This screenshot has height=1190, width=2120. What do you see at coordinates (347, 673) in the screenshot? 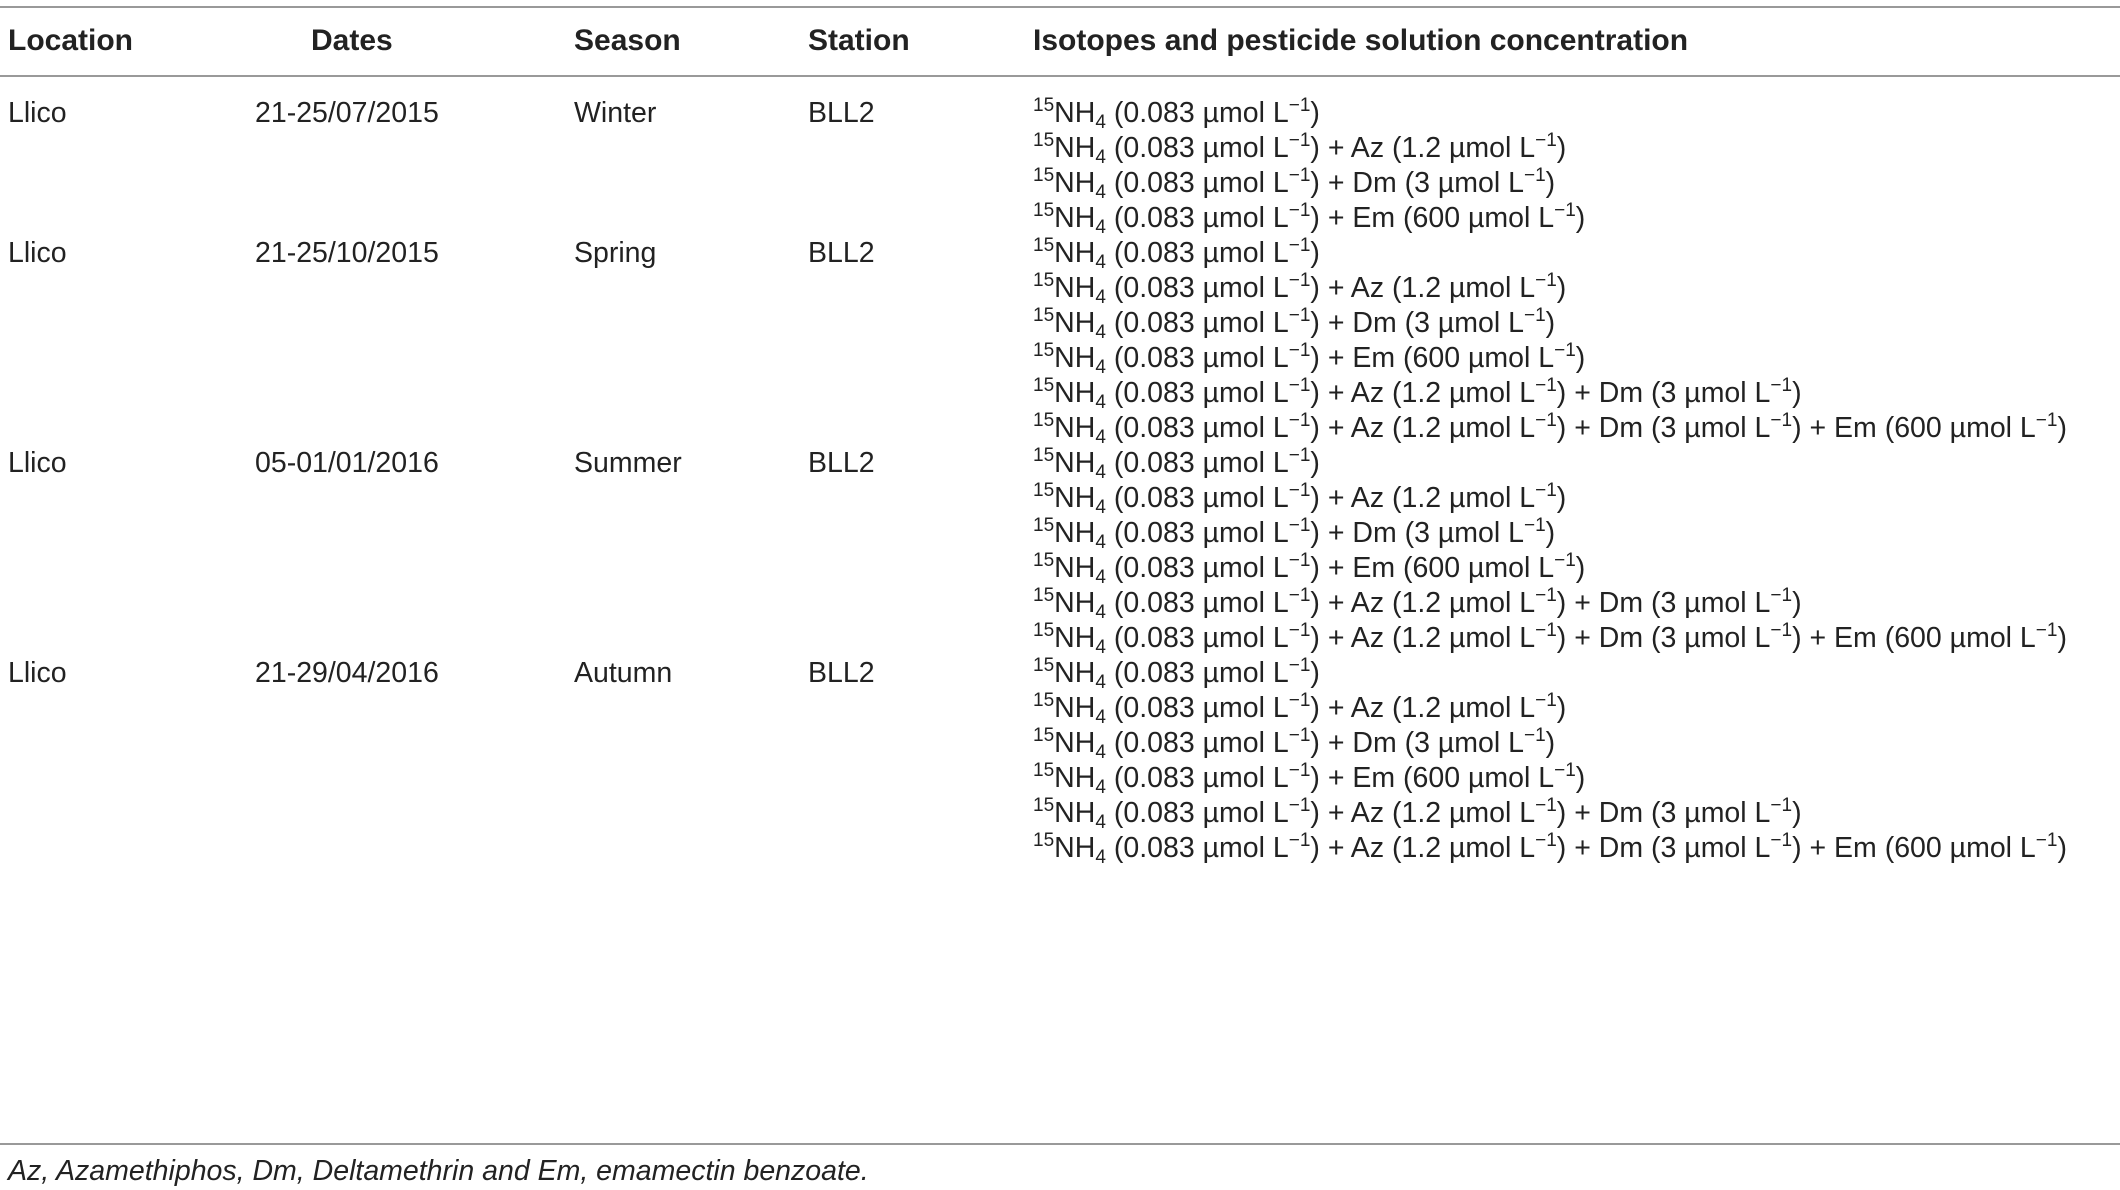
I see `row-dates: 21-29/04/2016` at bounding box center [347, 673].